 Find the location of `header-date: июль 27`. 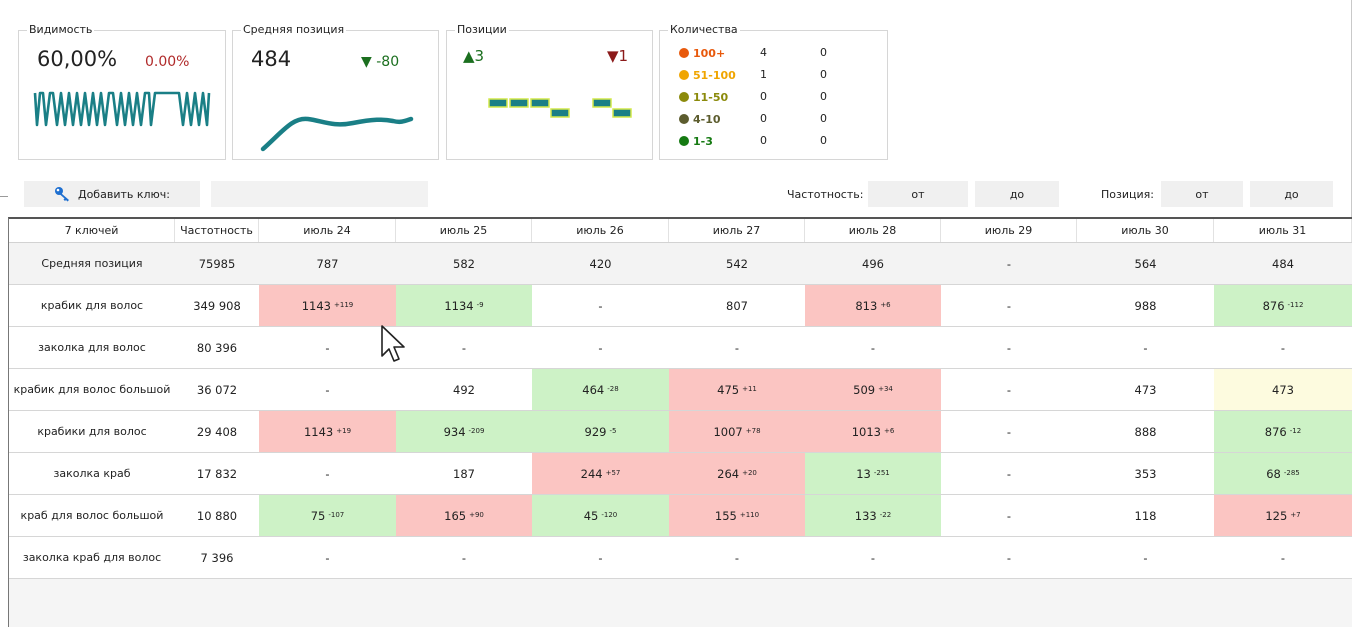

header-date: июль 27 is located at coordinates (737, 230).